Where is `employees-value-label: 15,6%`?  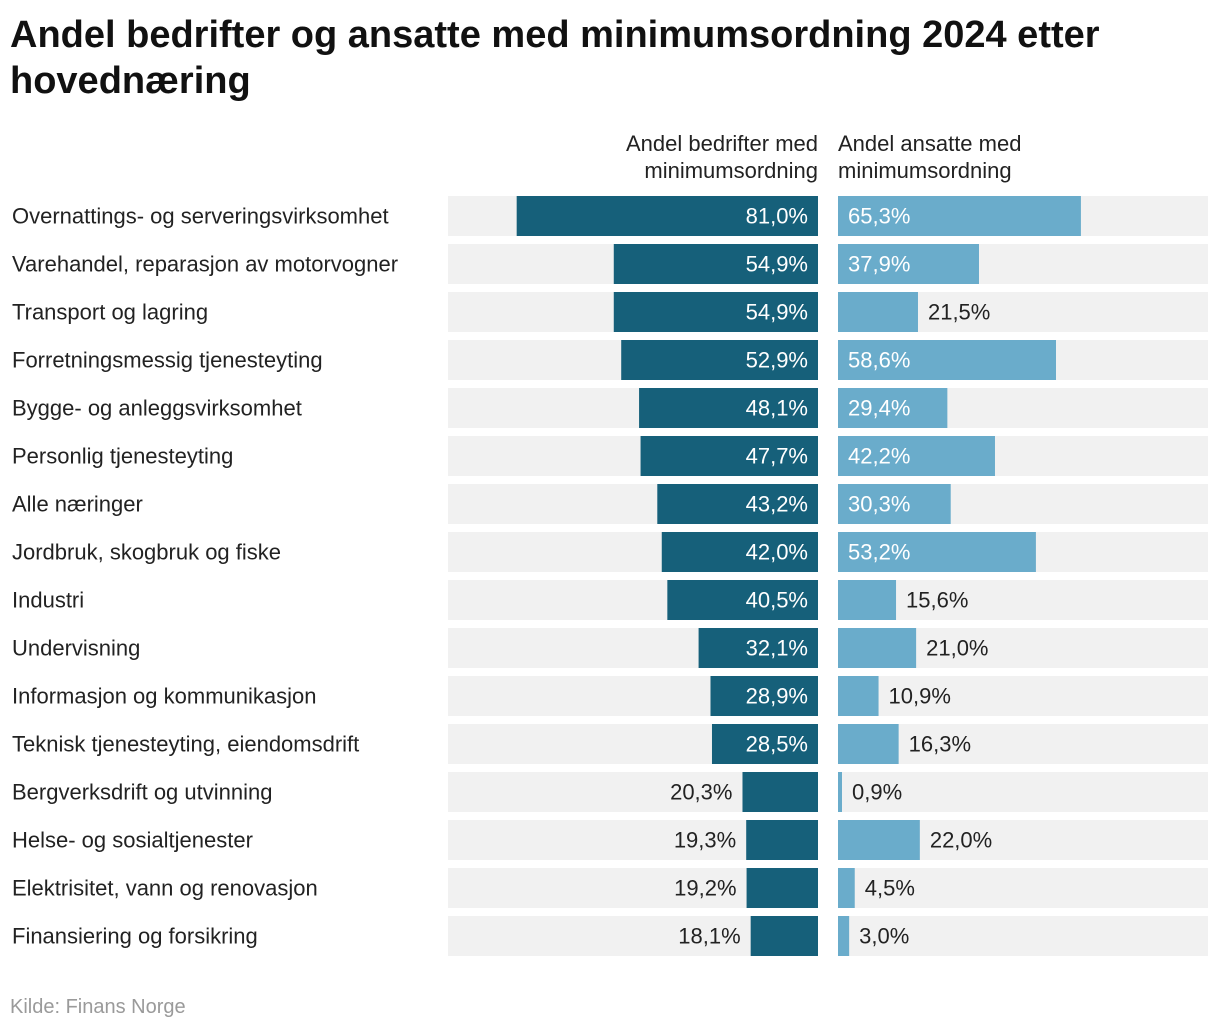 employees-value-label: 15,6% is located at coordinates (937, 600).